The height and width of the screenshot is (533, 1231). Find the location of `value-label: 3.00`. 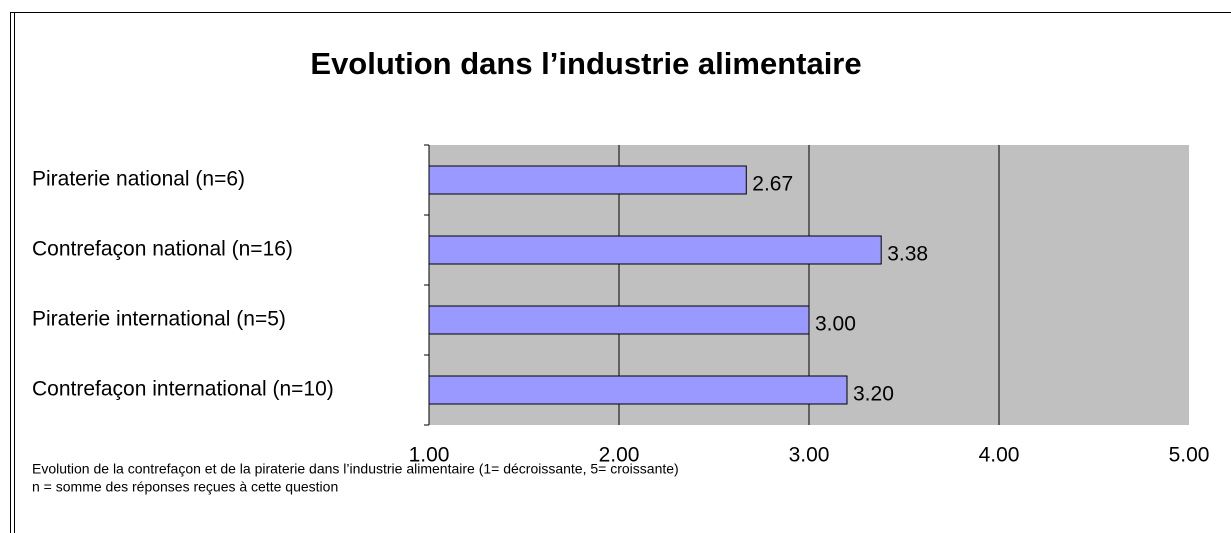

value-label: 3.00 is located at coordinates (835, 324).